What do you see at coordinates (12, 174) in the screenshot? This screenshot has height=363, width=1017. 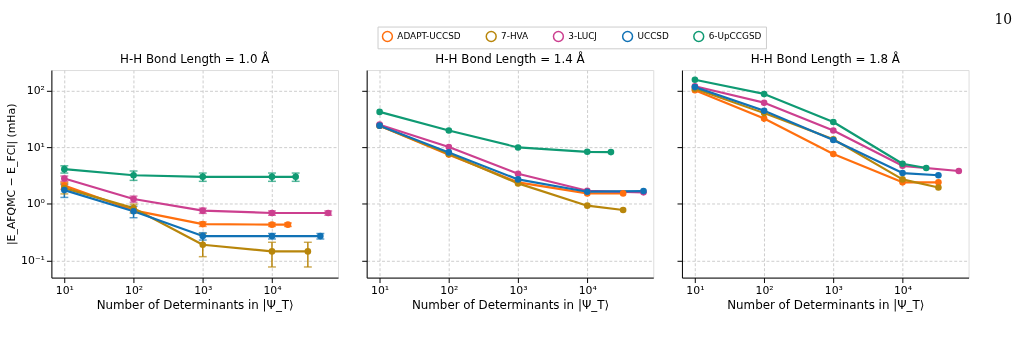 I see `y-axis-title: |E_AFQMC − E_FCI| (mHa)` at bounding box center [12, 174].